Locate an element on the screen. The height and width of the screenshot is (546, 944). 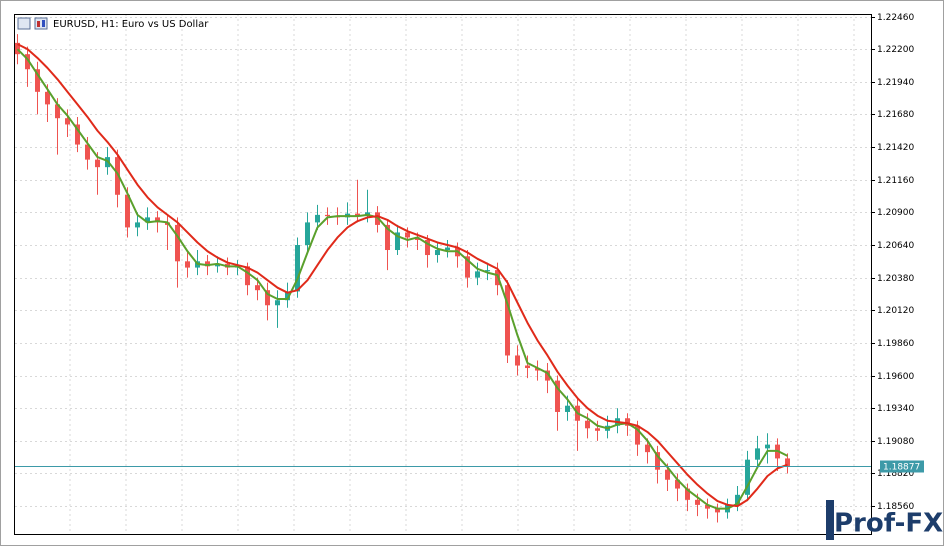
current-price-box is located at coordinates (902, 466).